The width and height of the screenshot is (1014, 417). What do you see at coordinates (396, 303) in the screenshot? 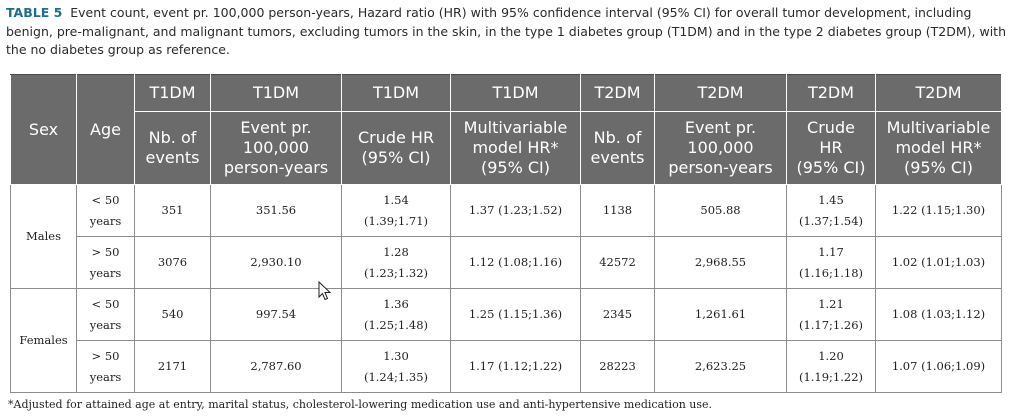
I see `cell-line: 1.36` at bounding box center [396, 303].